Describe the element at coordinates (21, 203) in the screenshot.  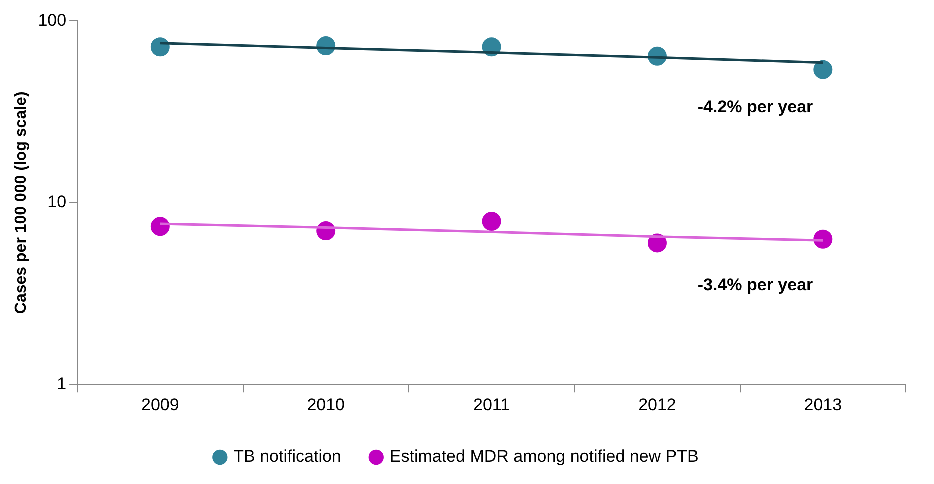
I see `y-axis-title: Cases per 100 000 (log scale)` at that location.